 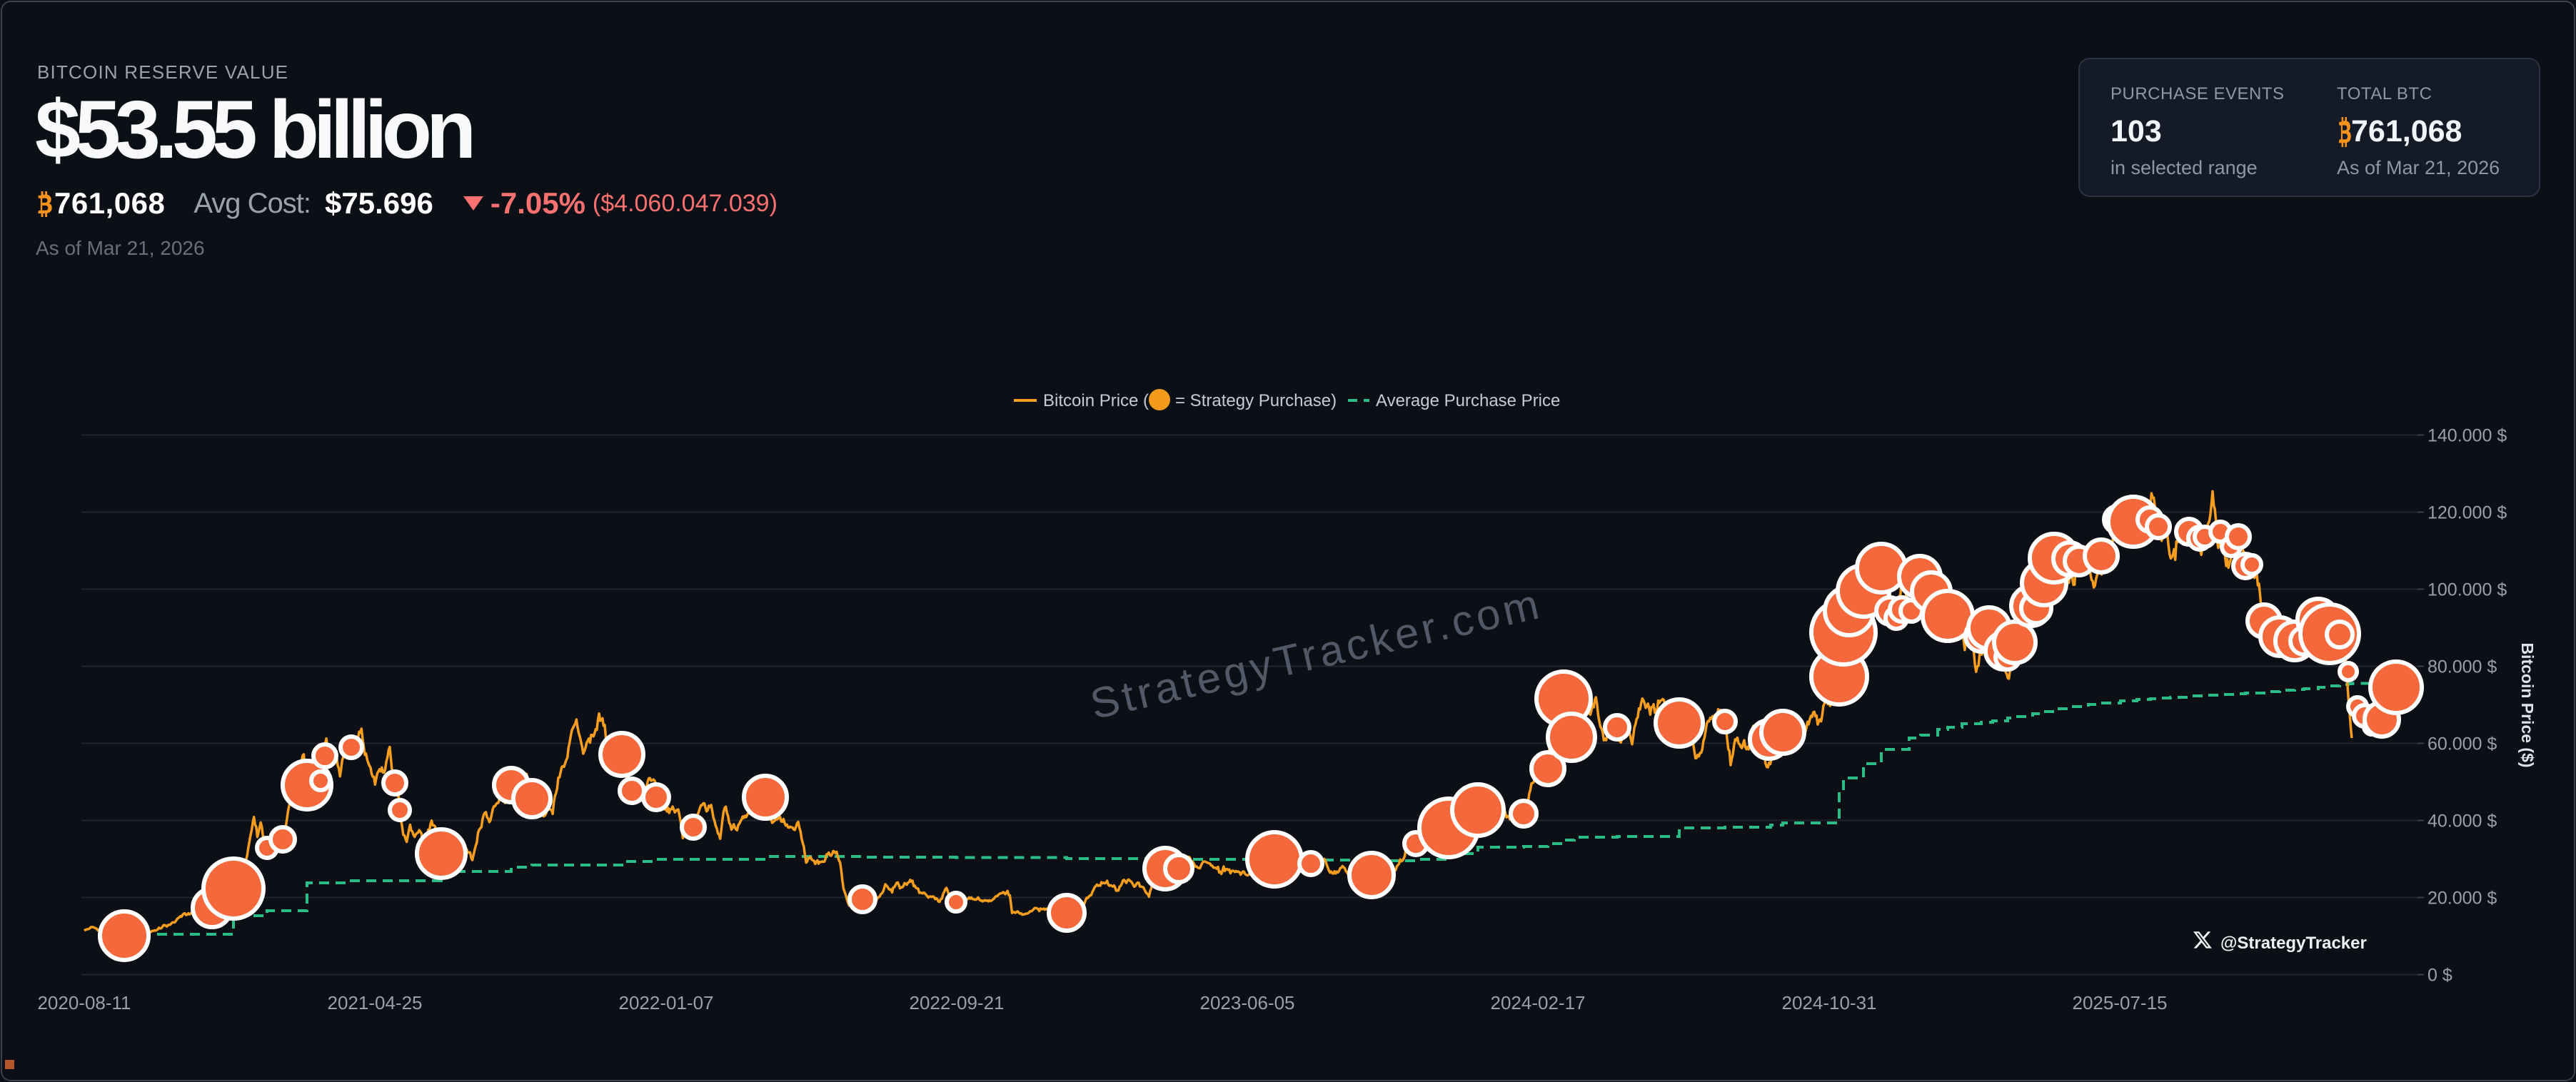 What do you see at coordinates (2462, 899) in the screenshot?
I see `svg-text: 20.000 $` at bounding box center [2462, 899].